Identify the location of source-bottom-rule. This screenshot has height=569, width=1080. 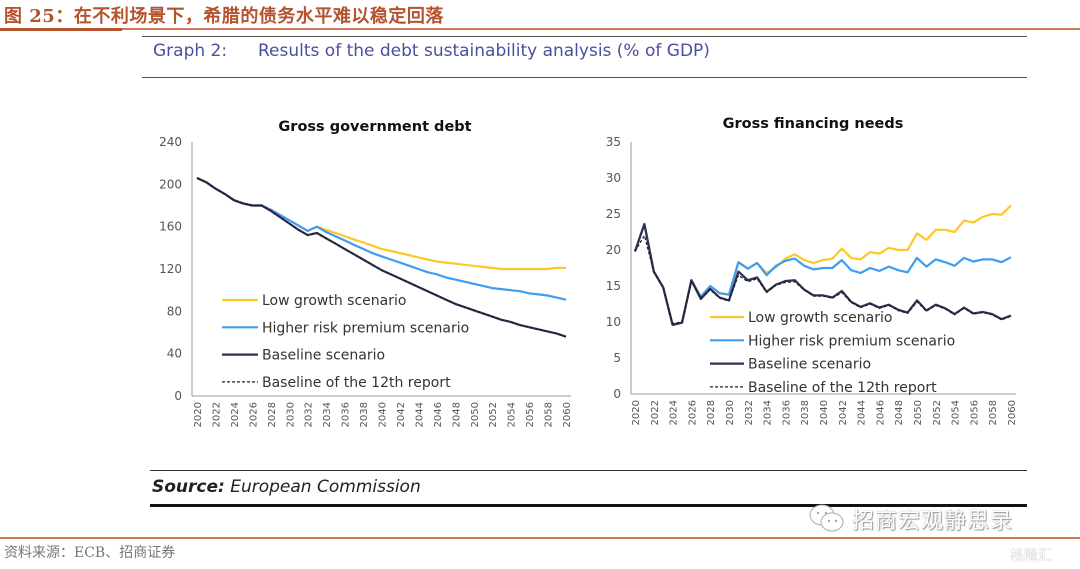
(588, 505).